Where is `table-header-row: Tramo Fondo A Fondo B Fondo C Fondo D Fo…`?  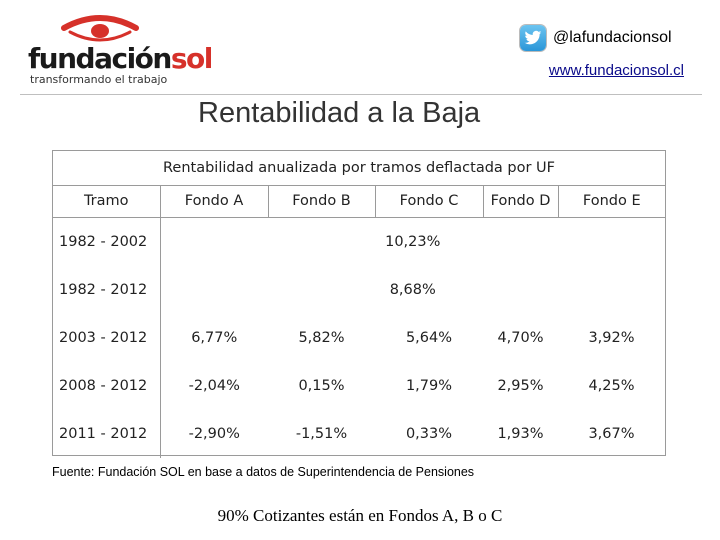
table-header-row: Tramo Fondo A Fondo B Fondo C Fondo D Fo… is located at coordinates (359, 201).